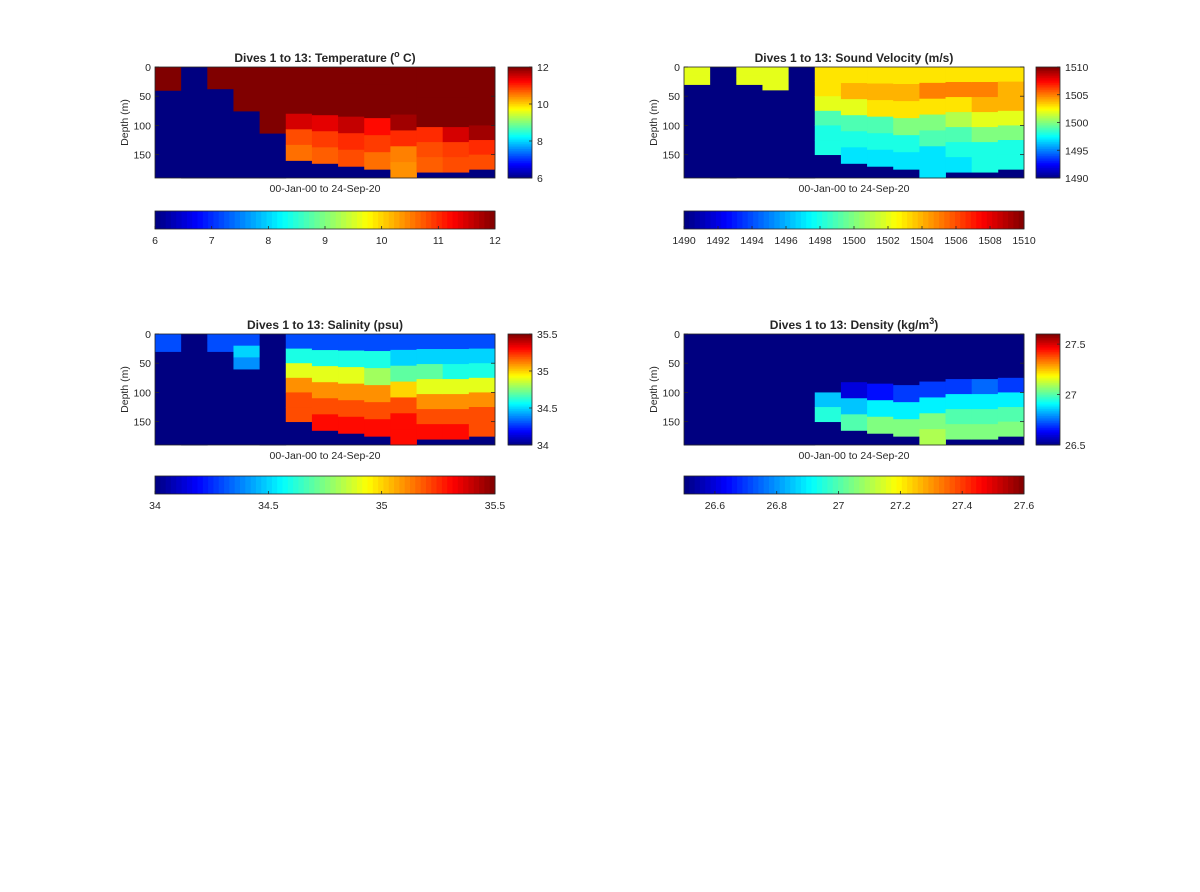 This screenshot has width=1200, height=892. What do you see at coordinates (718, 241) in the screenshot?
I see `colorbar-horizontal-tick-label: 1492` at bounding box center [718, 241].